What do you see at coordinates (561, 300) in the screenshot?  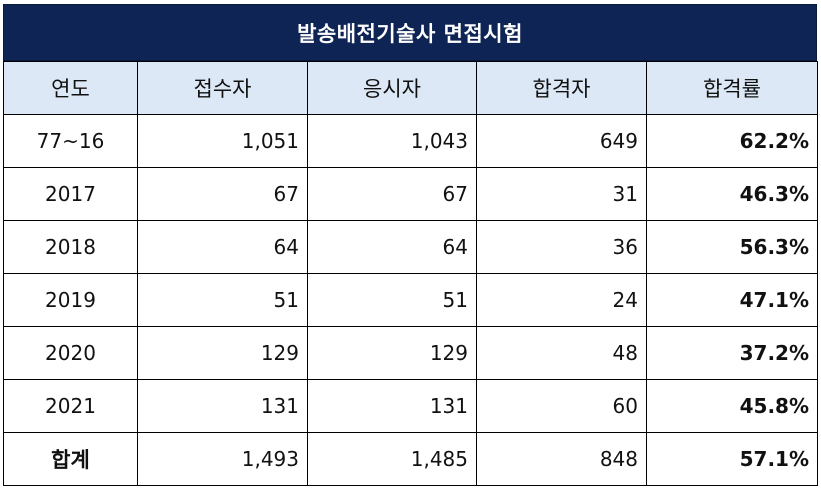 I see `cell-passed: 24` at bounding box center [561, 300].